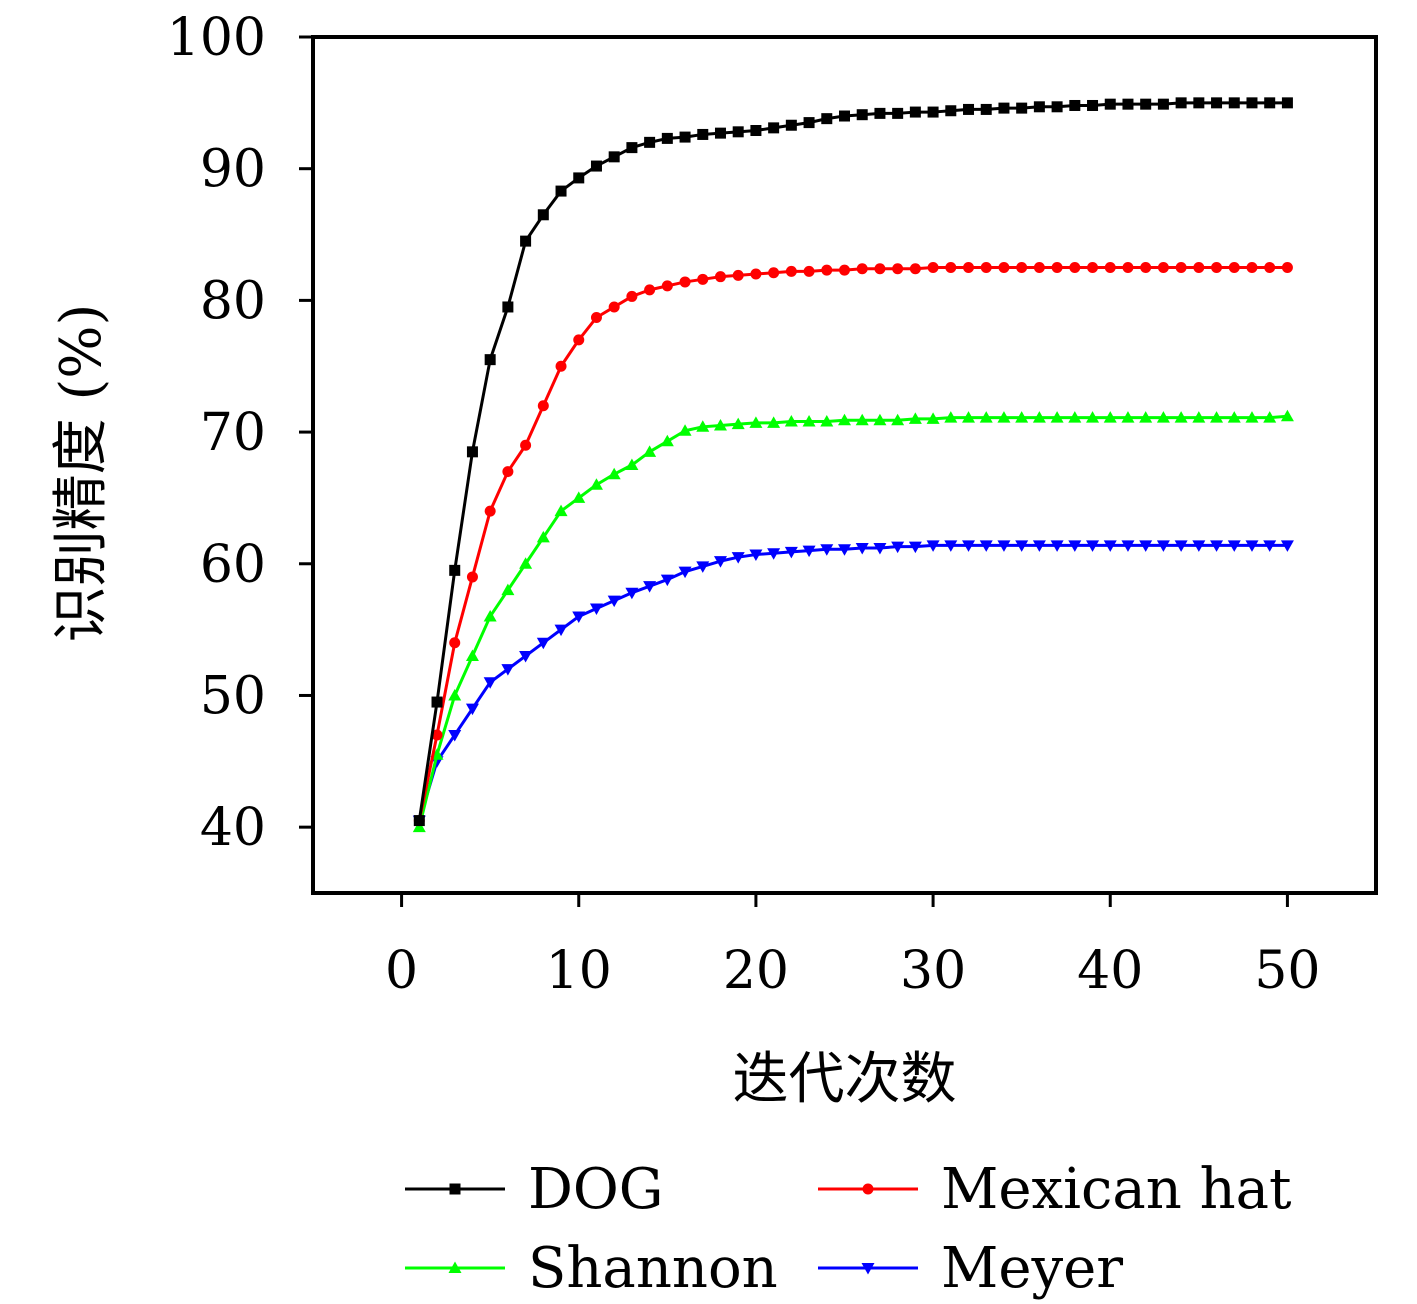 The image size is (1417, 1304). What do you see at coordinates (1116, 1189) in the screenshot?
I see `legend-label: Mexican hat` at bounding box center [1116, 1189].